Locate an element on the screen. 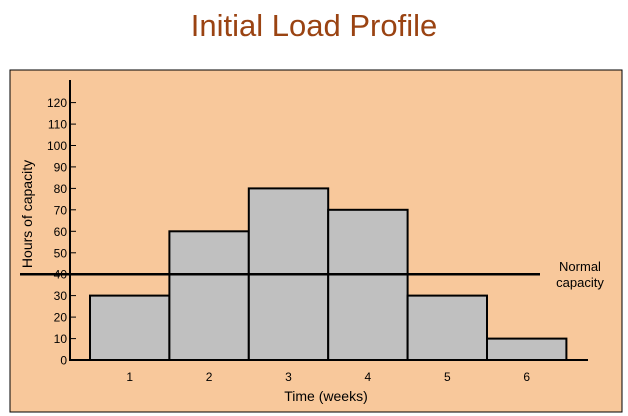 The image size is (628, 416). y-tick-label: 70 is located at coordinates (61, 210).